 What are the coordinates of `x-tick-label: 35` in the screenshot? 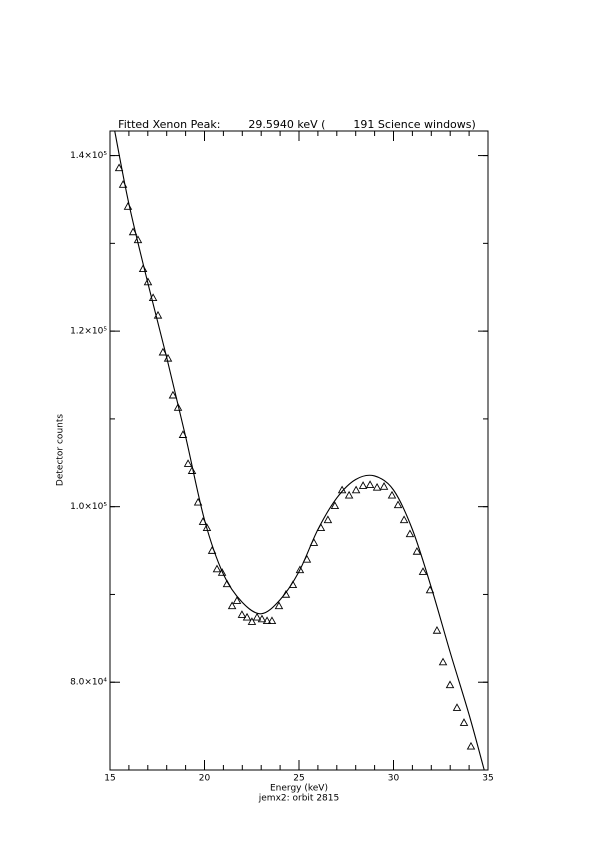 It's located at (487, 779).